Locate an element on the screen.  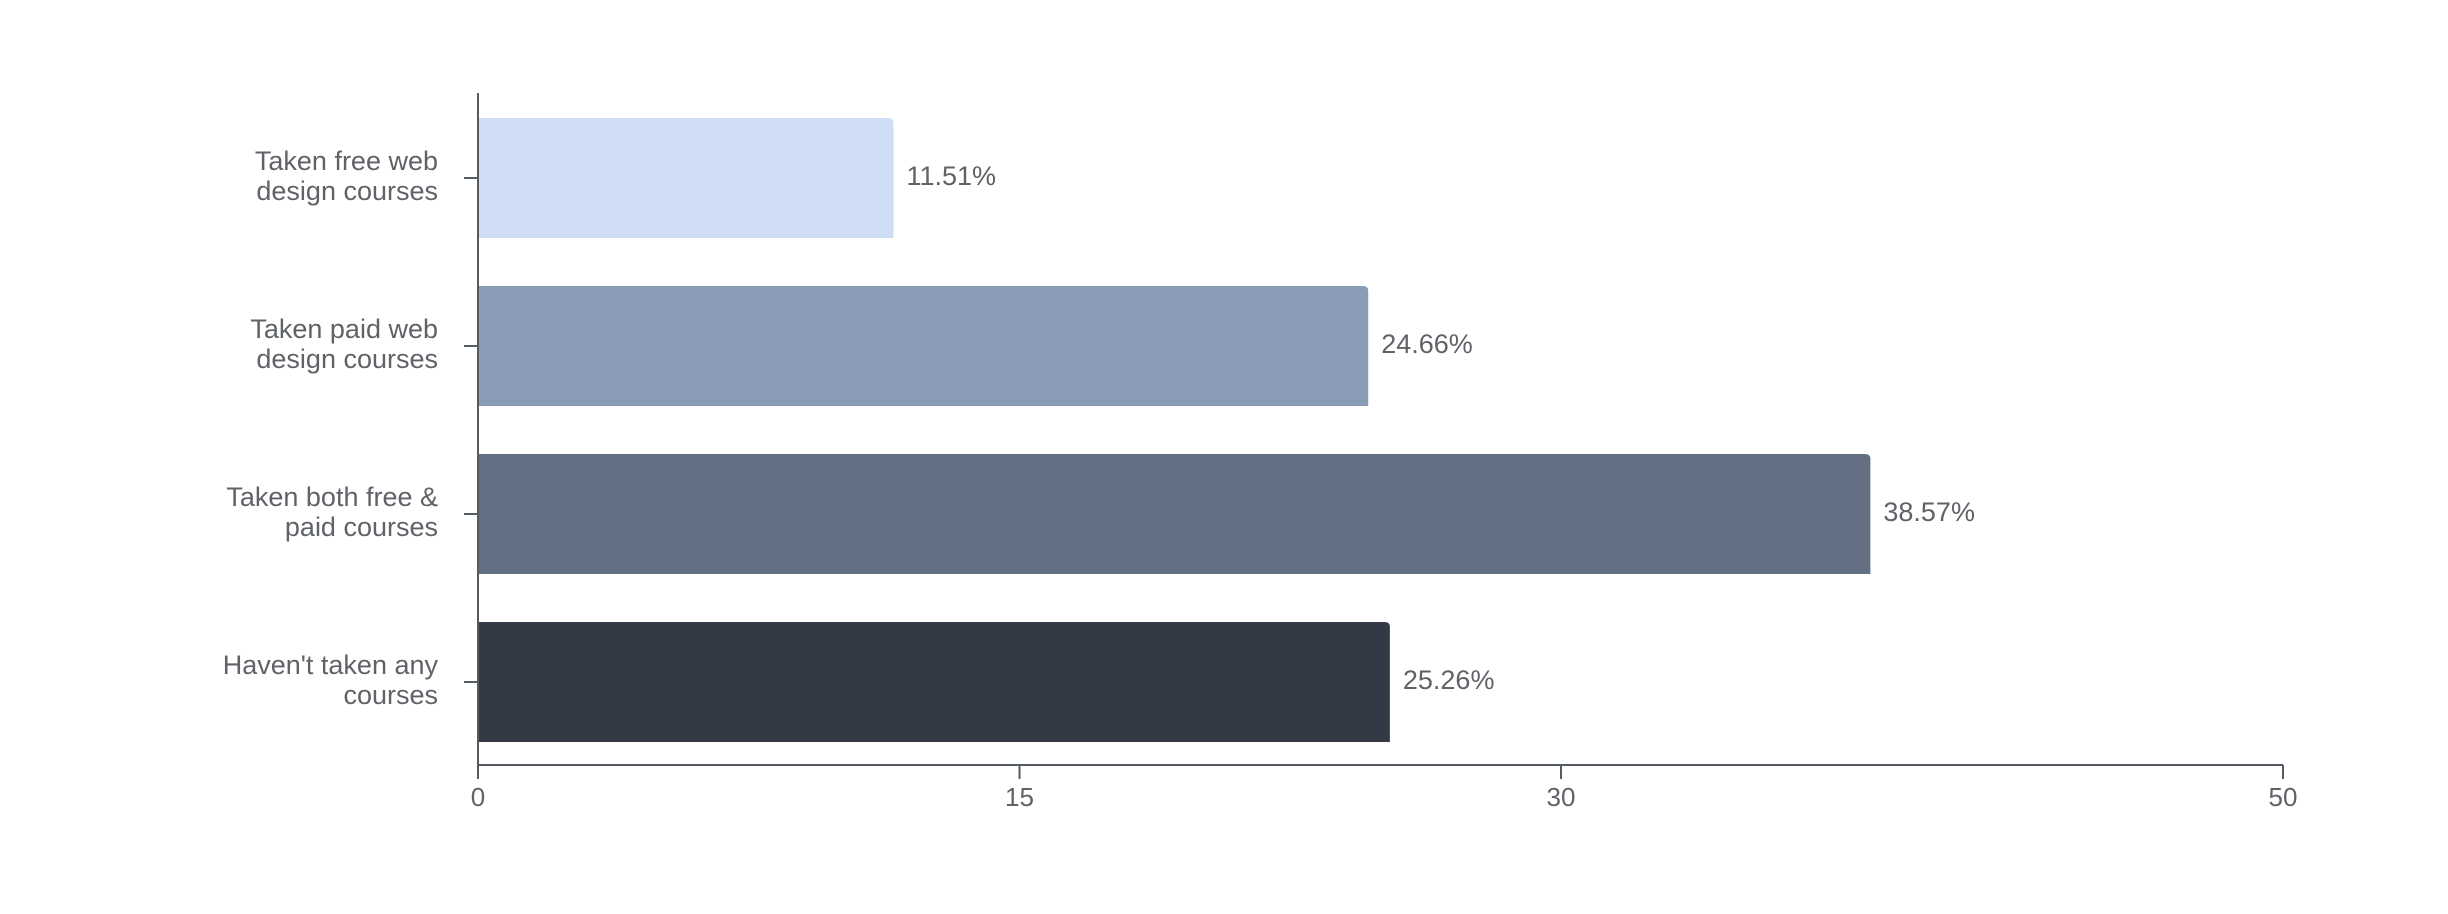
category-label-3-line-1: Taken both free & is located at coordinates (332, 497).